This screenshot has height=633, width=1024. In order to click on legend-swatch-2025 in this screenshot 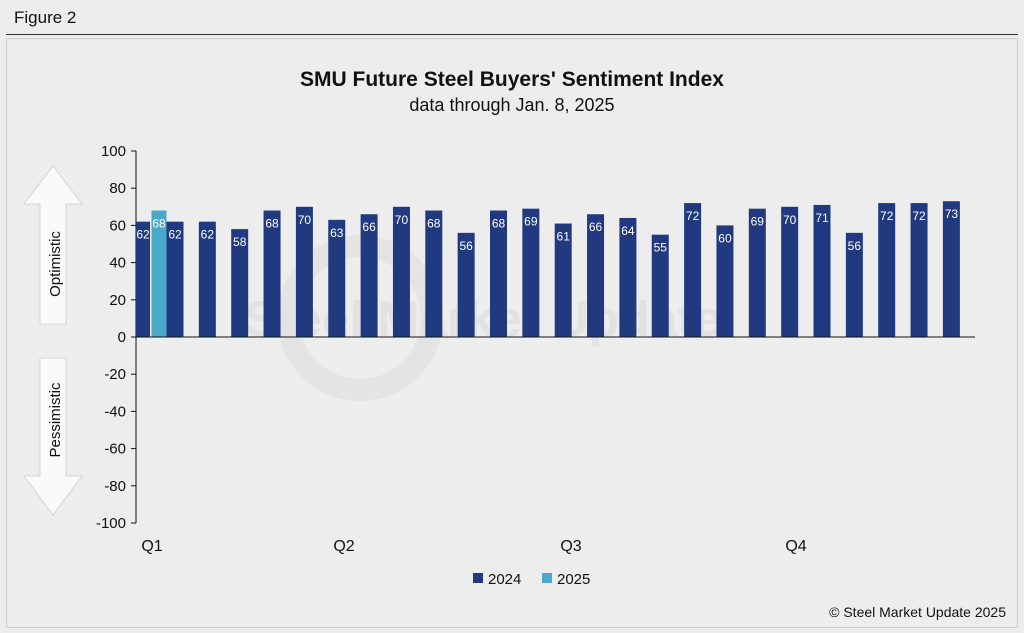, I will do `click(547, 578)`.